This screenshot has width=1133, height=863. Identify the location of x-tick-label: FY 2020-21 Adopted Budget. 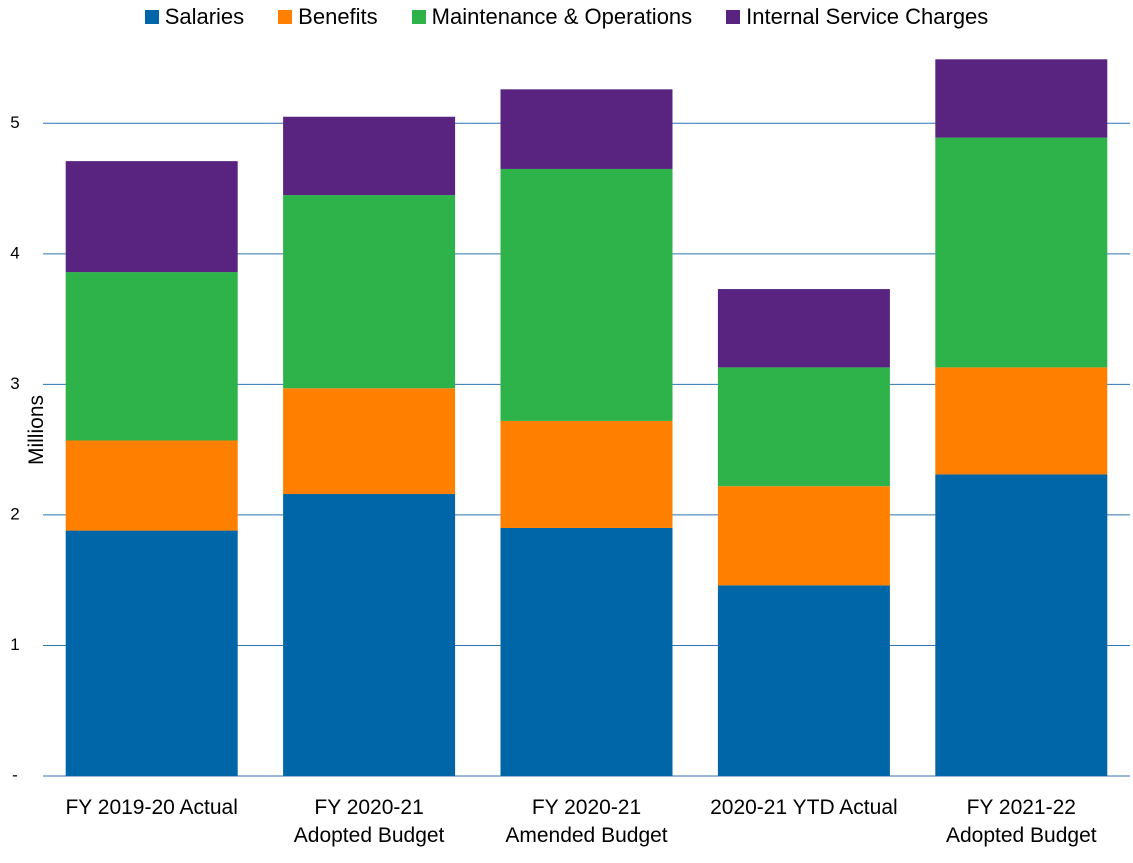
(369, 821).